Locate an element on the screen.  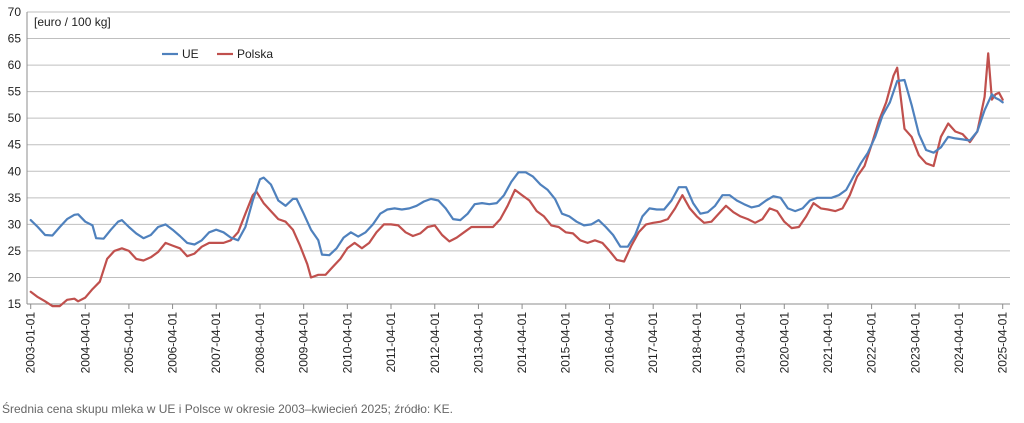
x-tick-label: 2019-04-01 is located at coordinates (741, 343).